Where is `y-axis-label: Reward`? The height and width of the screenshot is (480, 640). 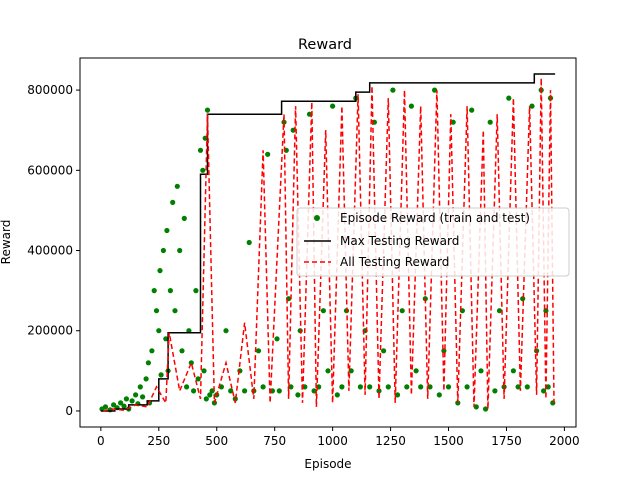 y-axis-label: Reward is located at coordinates (6, 242).